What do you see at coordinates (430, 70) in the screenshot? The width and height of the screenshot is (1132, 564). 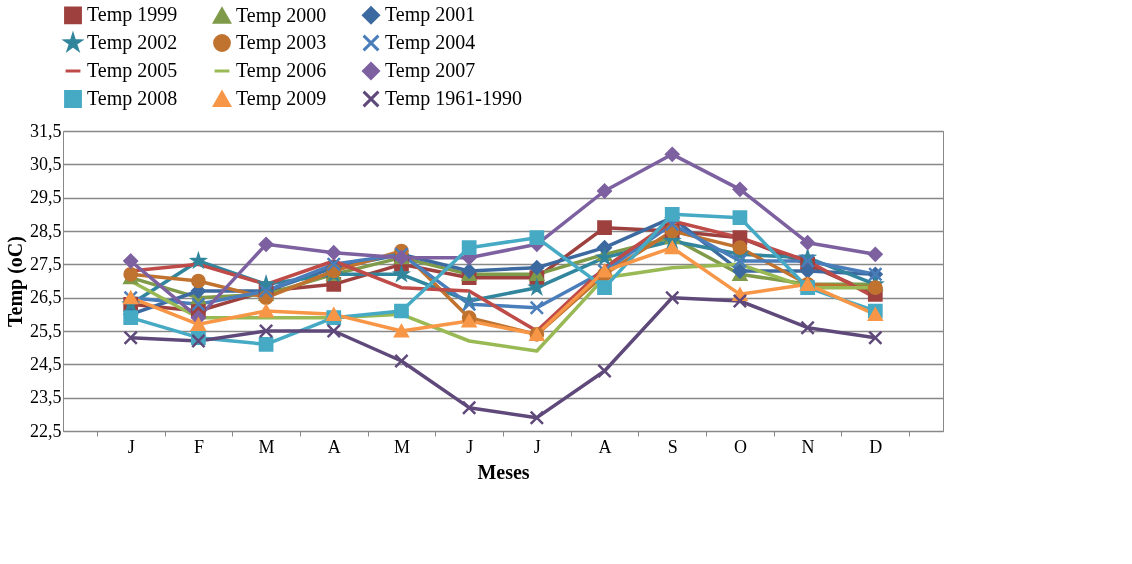 I see `legend-label: Temp 2007` at bounding box center [430, 70].